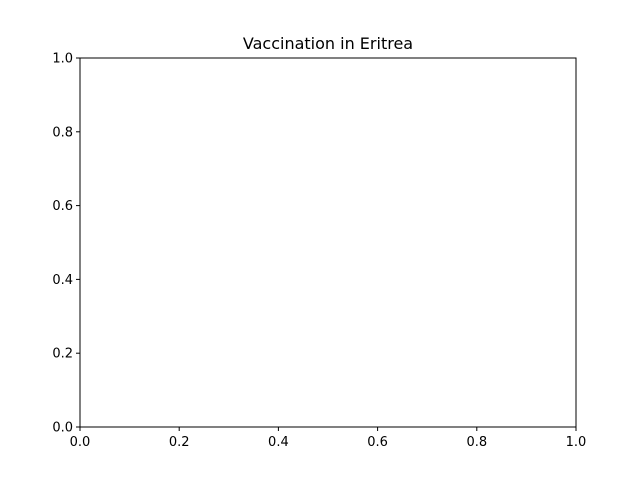 Image resolution: width=640 pixels, height=480 pixels. What do you see at coordinates (476, 442) in the screenshot?
I see `x-tick-label: 0.8` at bounding box center [476, 442].